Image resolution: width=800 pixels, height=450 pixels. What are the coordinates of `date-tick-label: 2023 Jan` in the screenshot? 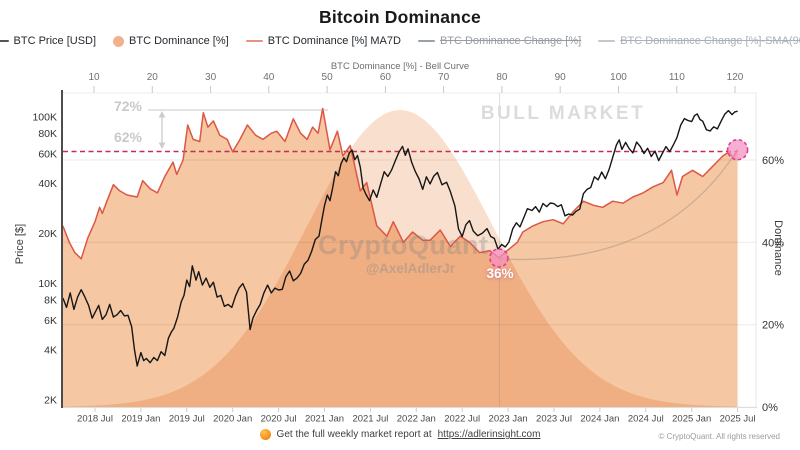 It's located at (508, 419).